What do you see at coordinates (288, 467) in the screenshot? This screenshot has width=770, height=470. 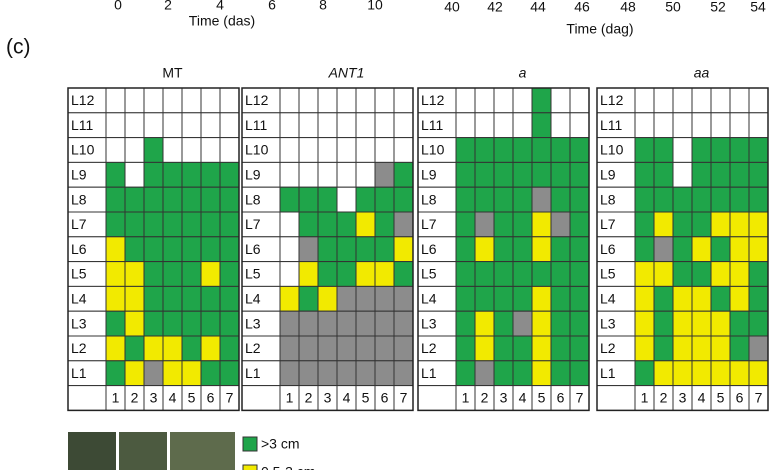 I see `legend-label: 0.5-3 cm` at bounding box center [288, 467].